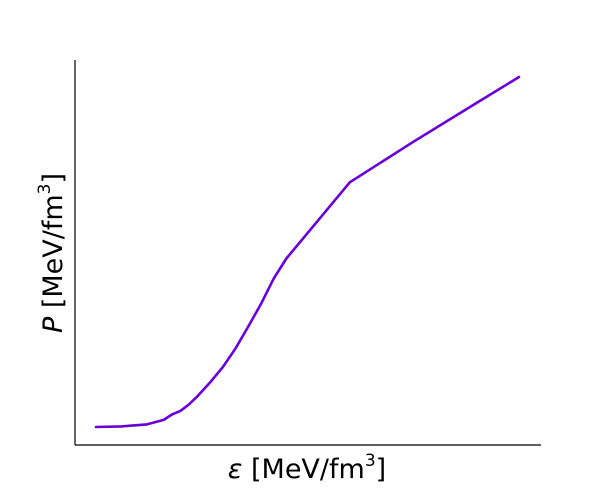 The width and height of the screenshot is (600, 500). I want to click on x-axis-unit: [MeV/fm, so click(303, 469).